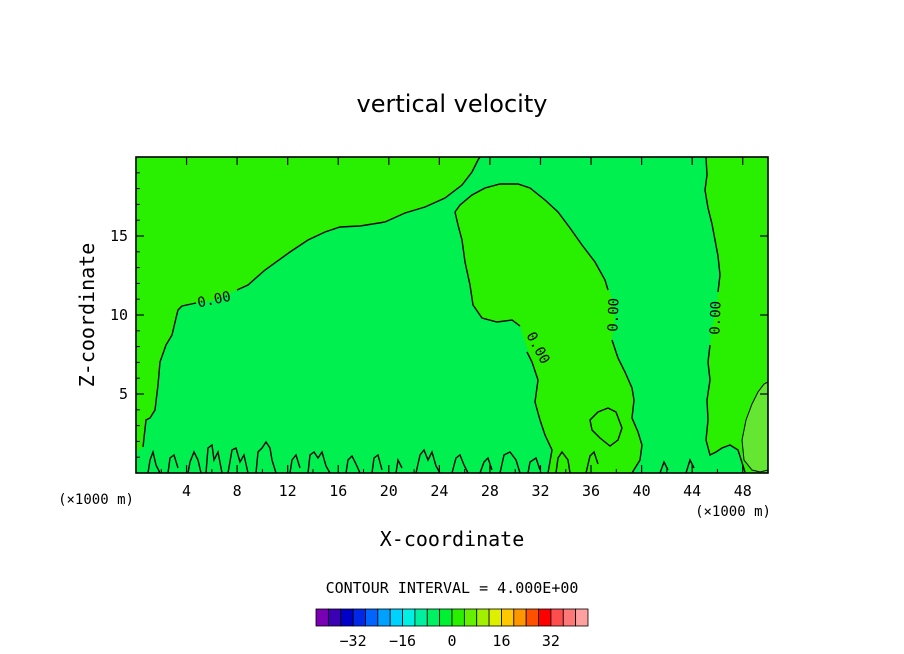 The image size is (904, 654). I want to click on x-tick-label: 48, so click(743, 491).